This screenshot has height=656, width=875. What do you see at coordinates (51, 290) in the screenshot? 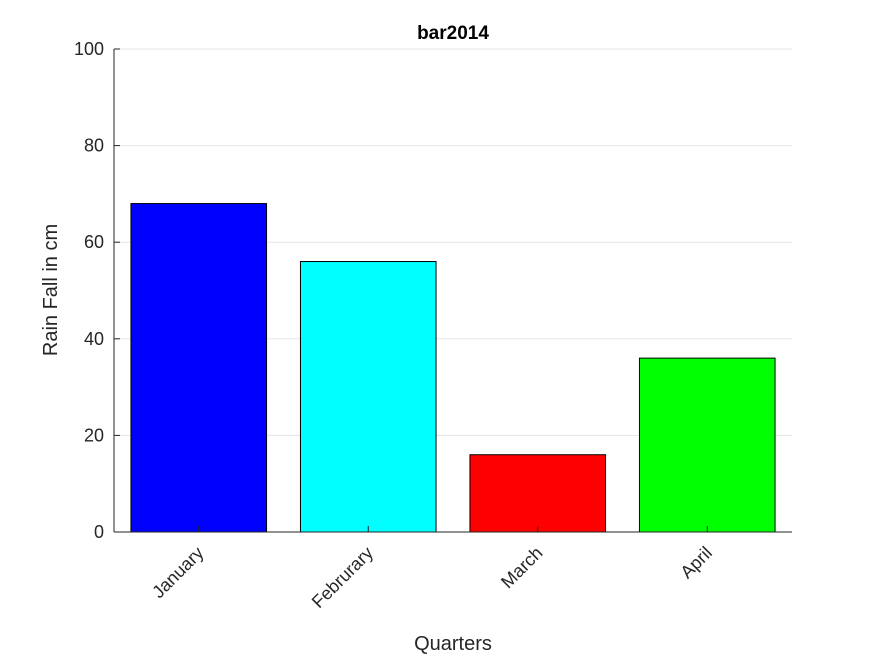
I see `y-axis-label: Rain Fall in cm` at bounding box center [51, 290].